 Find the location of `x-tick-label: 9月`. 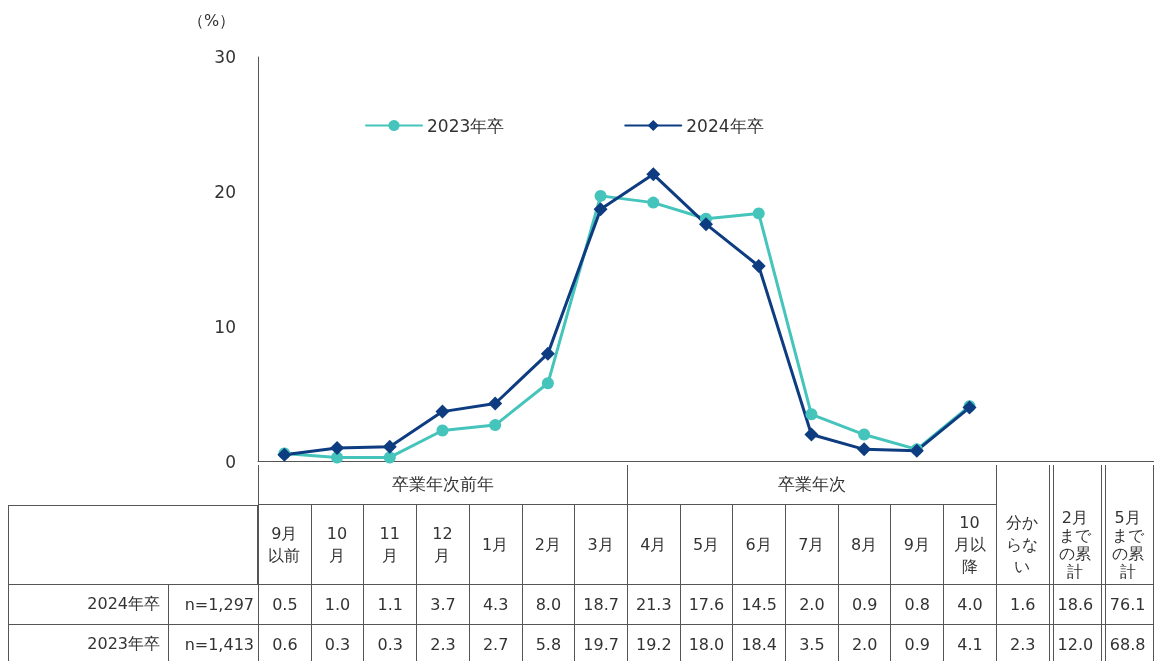

x-tick-label: 9月 is located at coordinates (916, 545).